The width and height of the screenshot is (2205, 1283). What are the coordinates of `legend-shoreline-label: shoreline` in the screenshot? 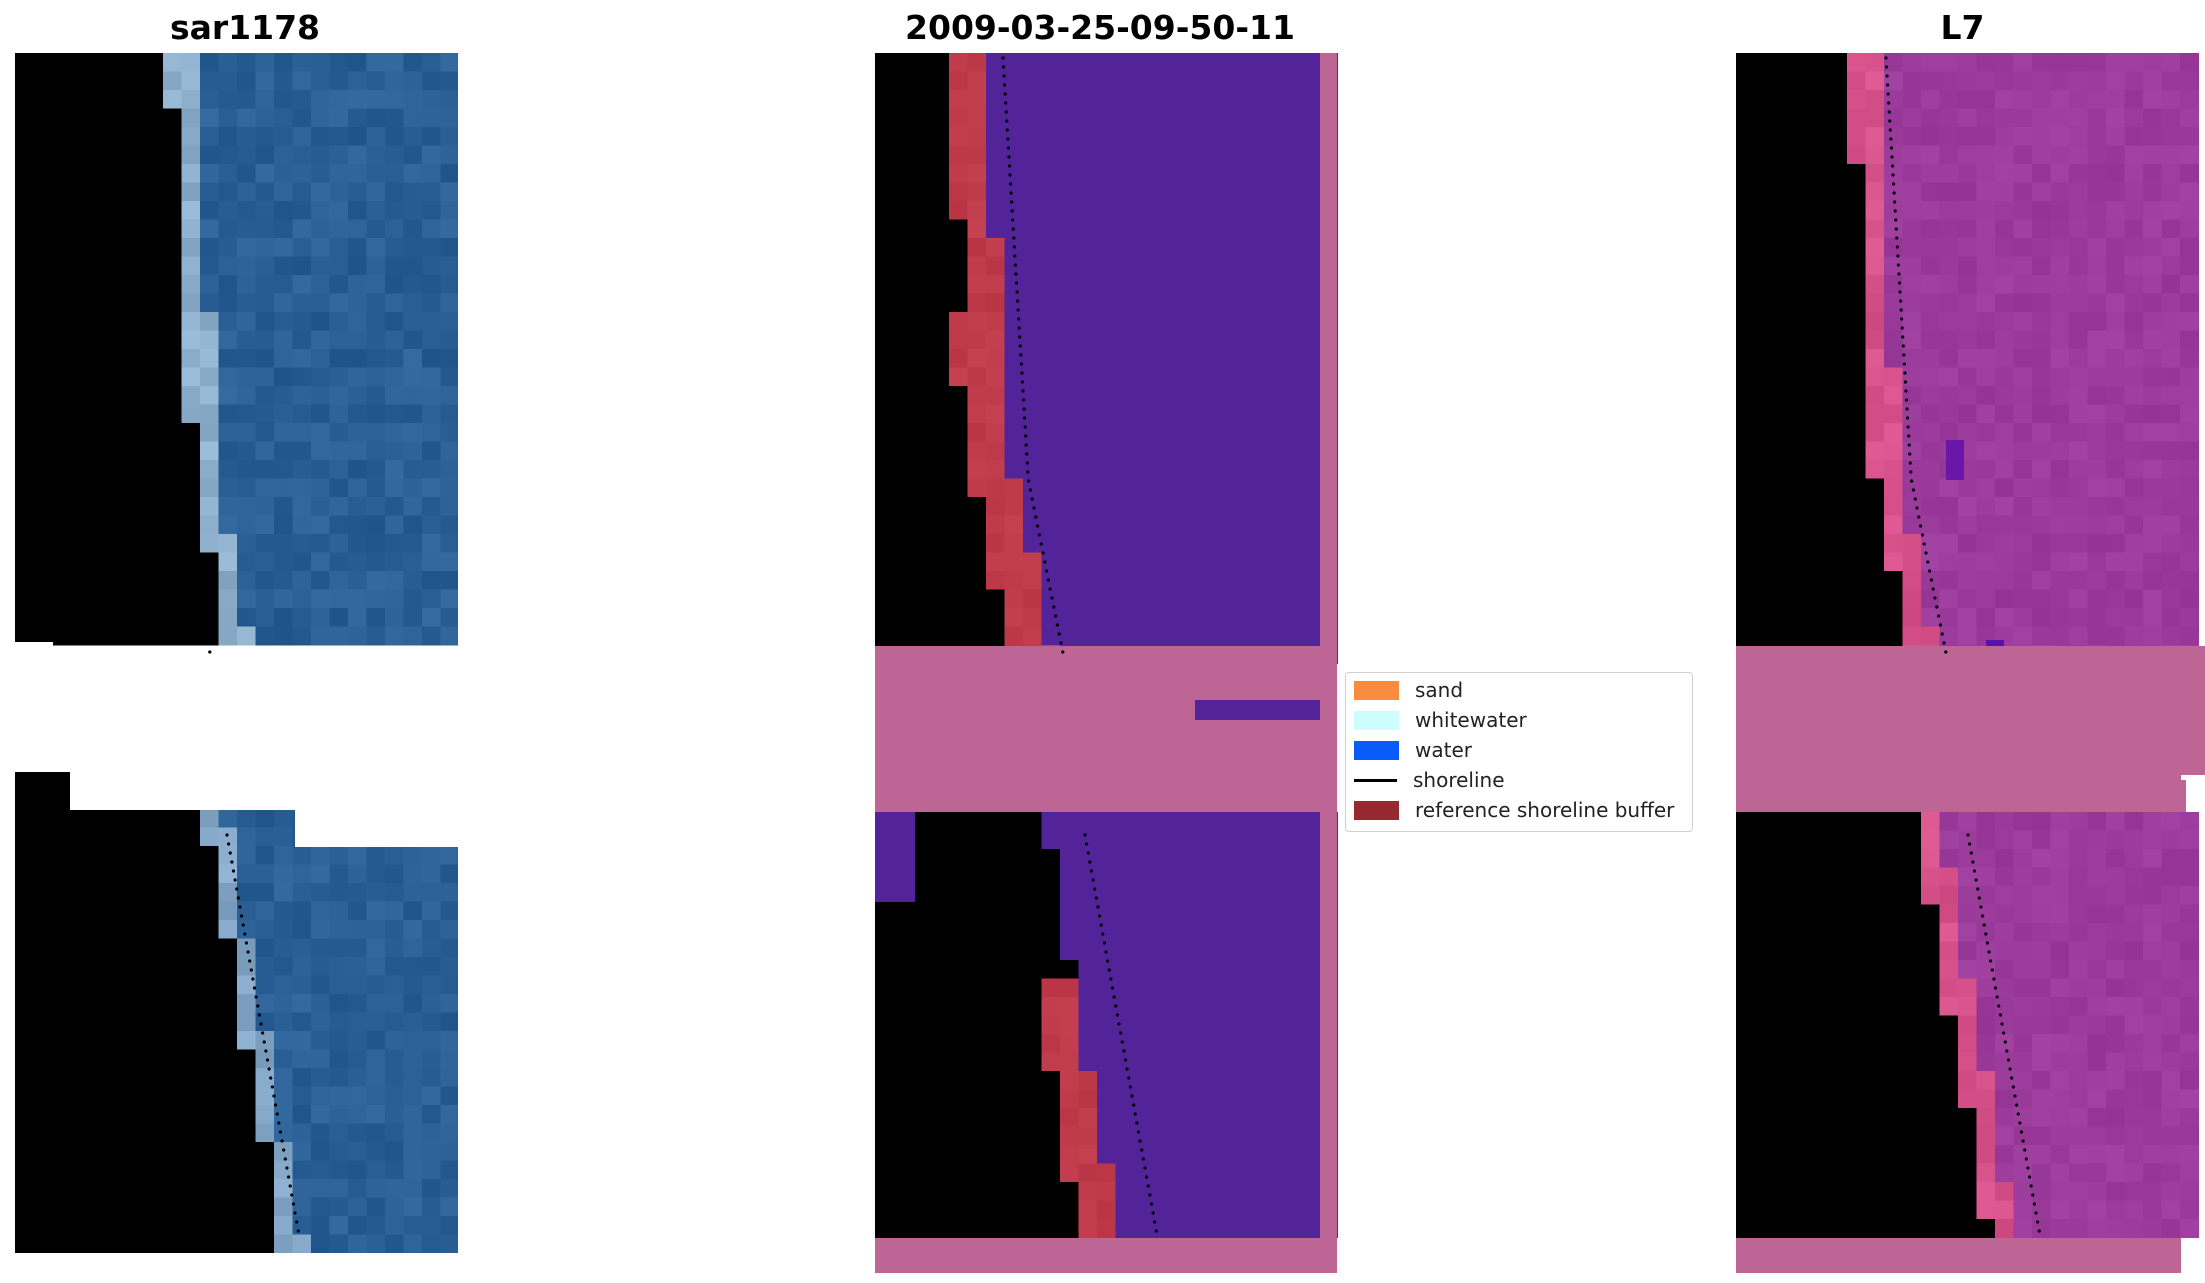 It's located at (1459, 780).